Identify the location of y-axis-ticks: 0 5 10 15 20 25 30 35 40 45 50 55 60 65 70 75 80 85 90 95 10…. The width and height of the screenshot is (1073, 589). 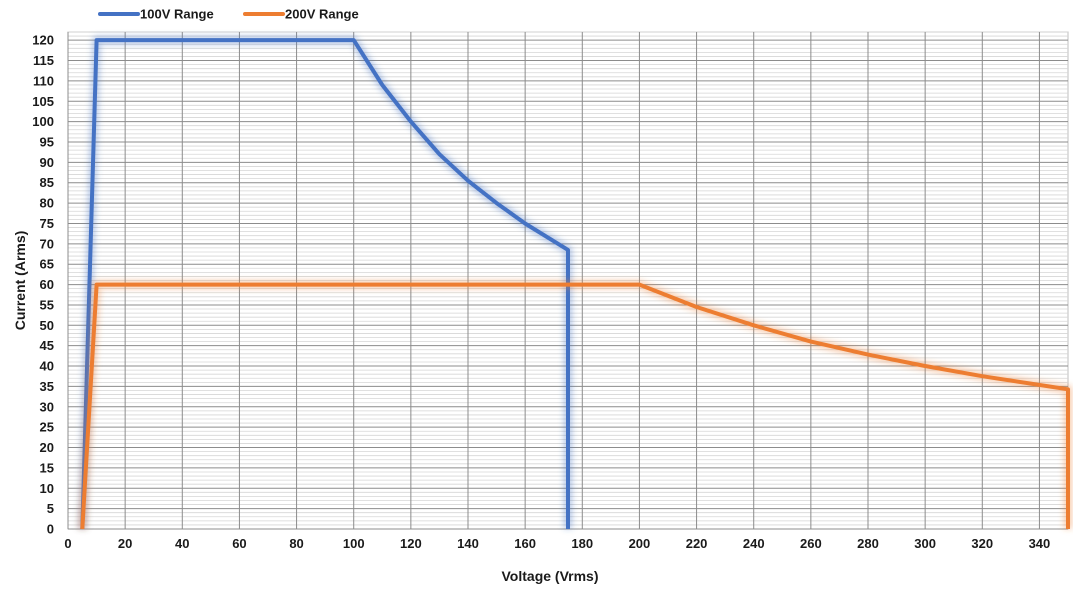
(43, 285).